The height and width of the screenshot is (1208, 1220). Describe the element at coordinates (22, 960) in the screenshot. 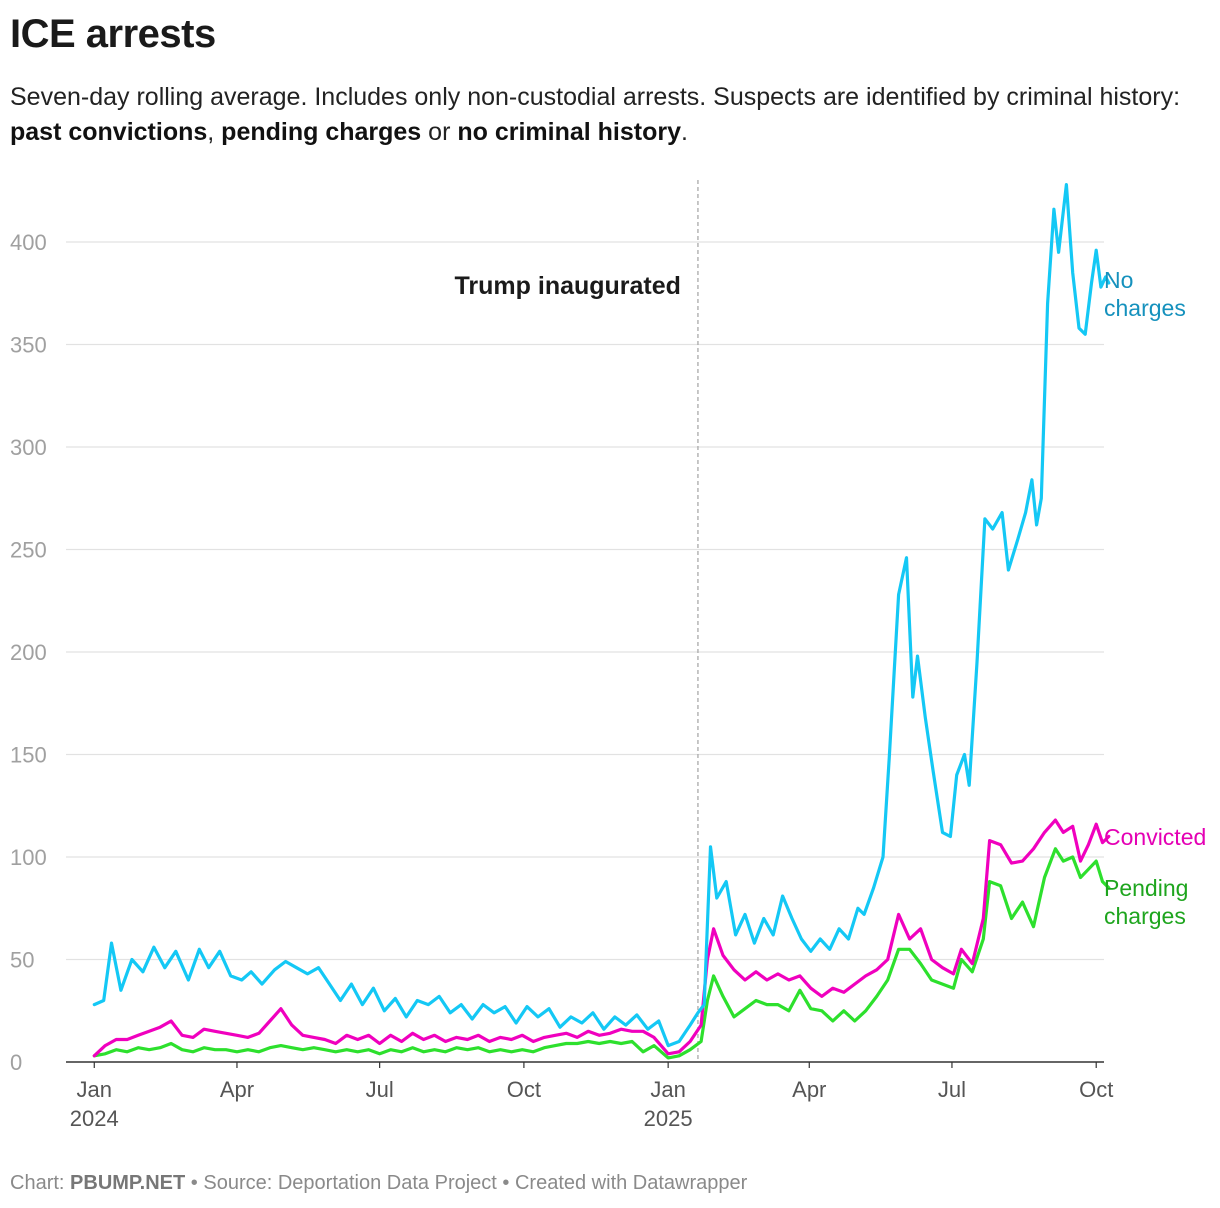

I see `y-tick-label-50: 50` at that location.